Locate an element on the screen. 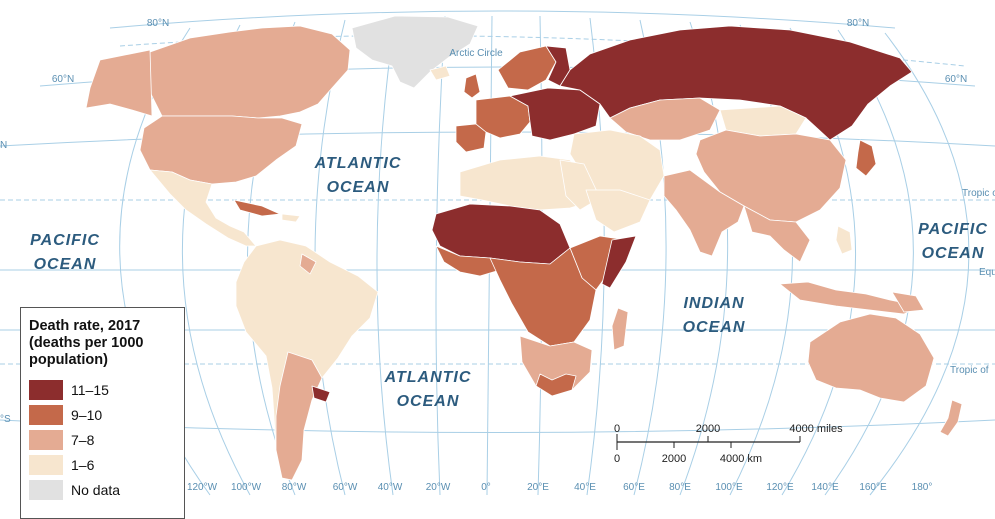 This screenshot has width=995, height=519. ocean-label-pacific-right-1: PACIFIC is located at coordinates (953, 229).